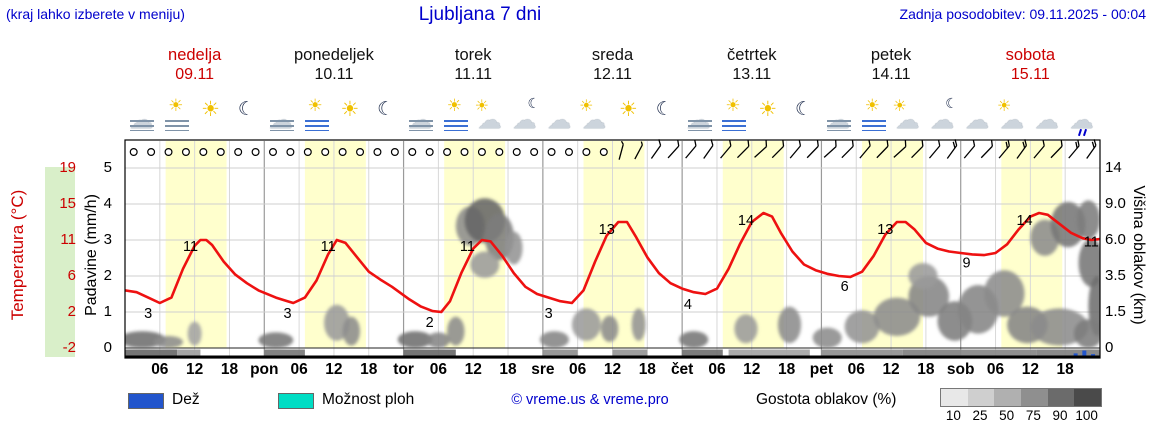 This screenshot has height=443, width=1152. What do you see at coordinates (473, 55) in the screenshot?
I see `day-name: torek` at bounding box center [473, 55].